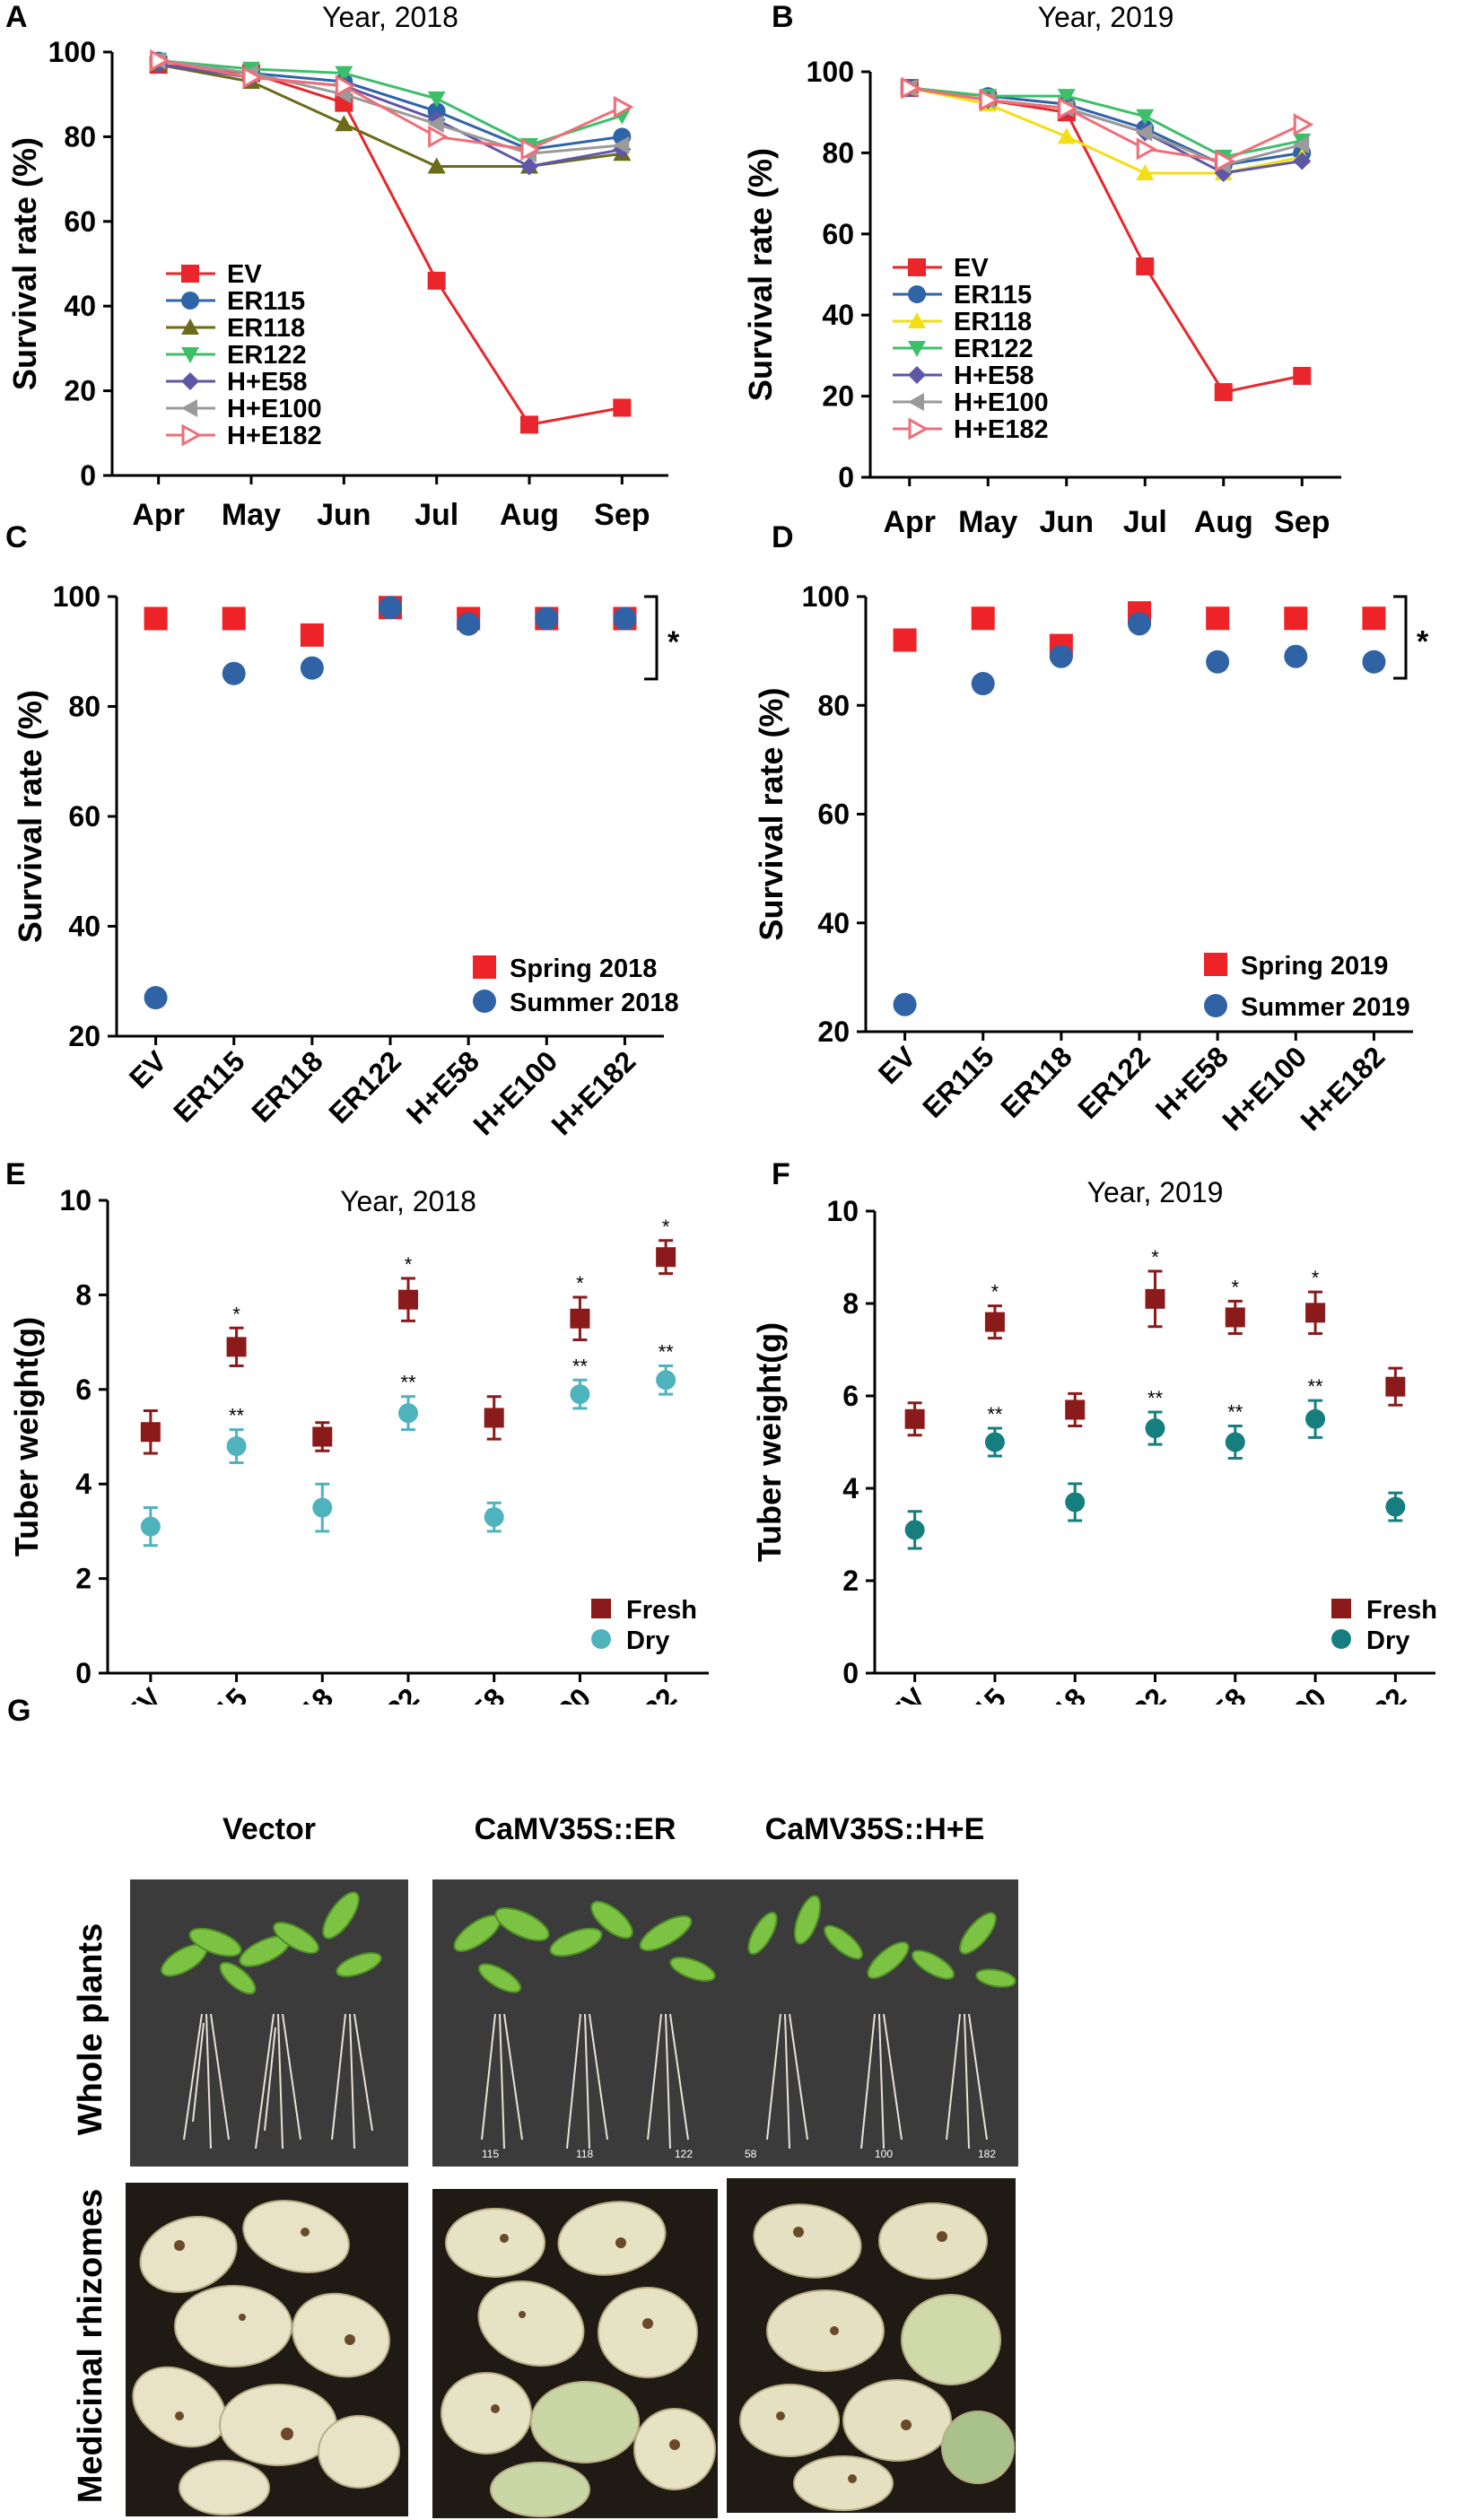  I want to click on y-tick-label: 6, so click(850, 1396).